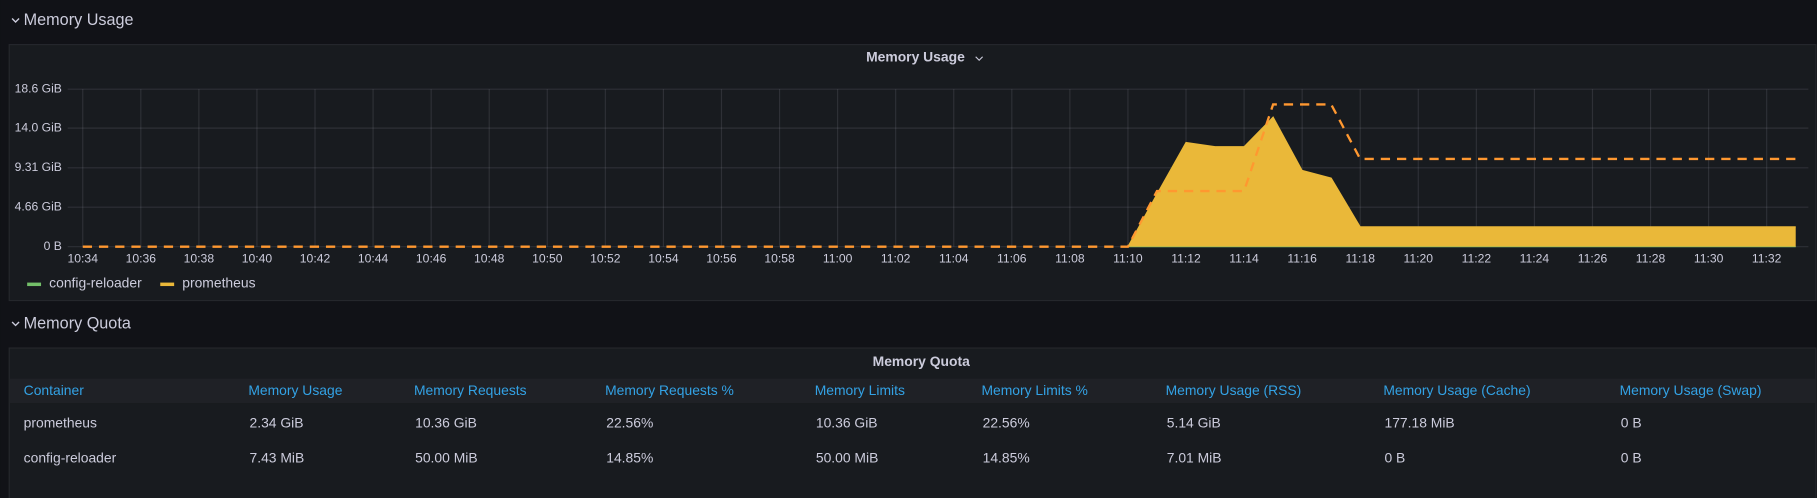  I want to click on table-header-bg, so click(912, 391).